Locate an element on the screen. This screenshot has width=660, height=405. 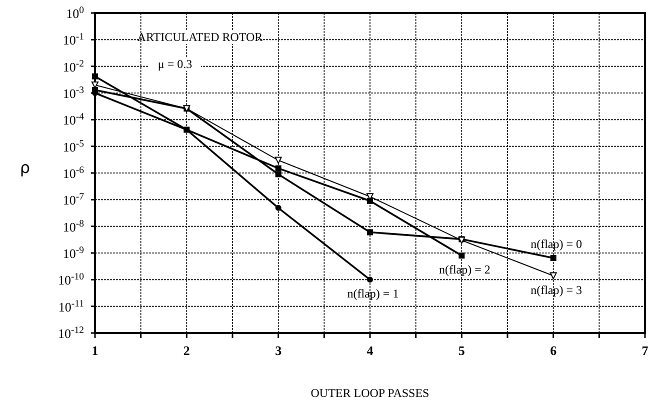
y-axis-title: ρ is located at coordinates (25, 167).